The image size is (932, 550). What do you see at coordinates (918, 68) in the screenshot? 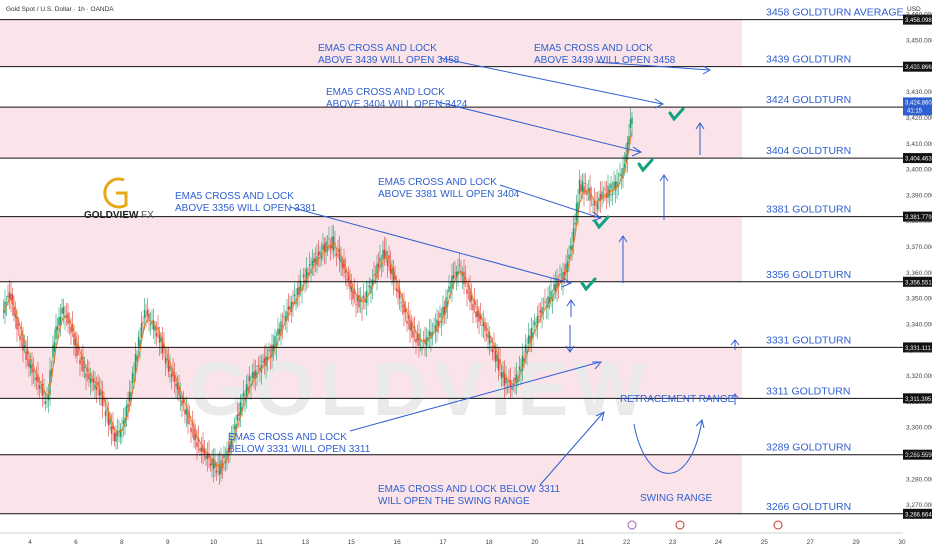
I see `price-tag-text: 3,439.866` at bounding box center [918, 68].